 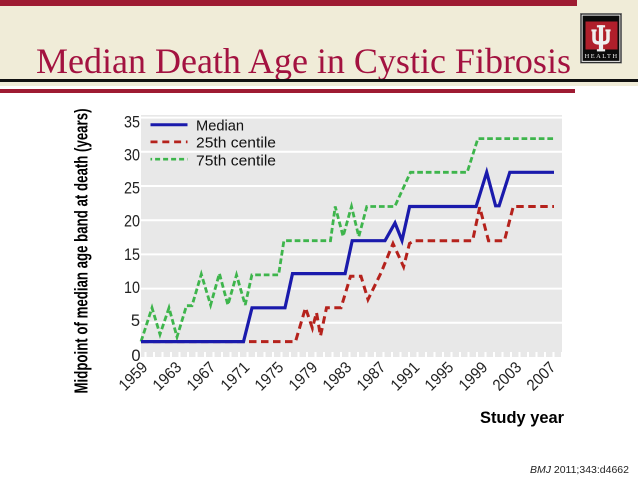 I want to click on svg-text: 1967, so click(x=201, y=376).